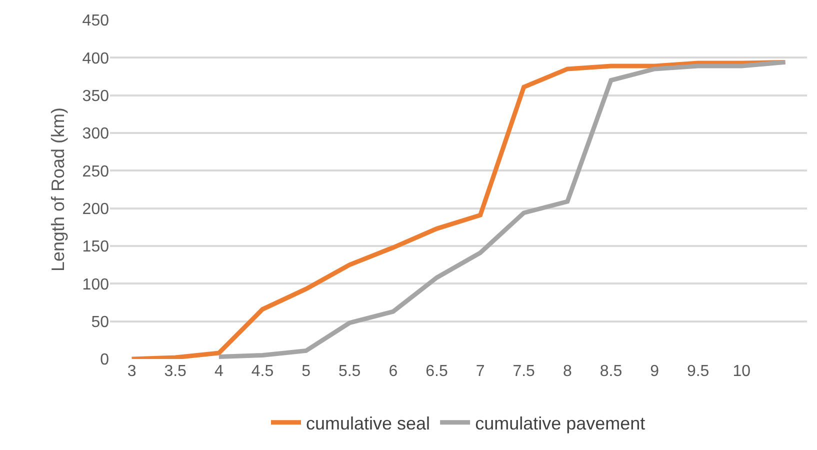 The height and width of the screenshot is (450, 817). I want to click on legend-label: cumulative seal, so click(368, 423).